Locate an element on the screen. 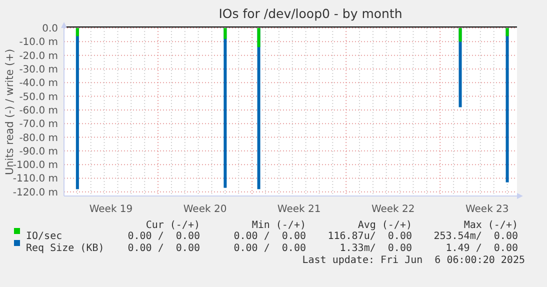 This screenshot has height=287, width=547. y-tick-label: -110.0 m is located at coordinates (35, 179).